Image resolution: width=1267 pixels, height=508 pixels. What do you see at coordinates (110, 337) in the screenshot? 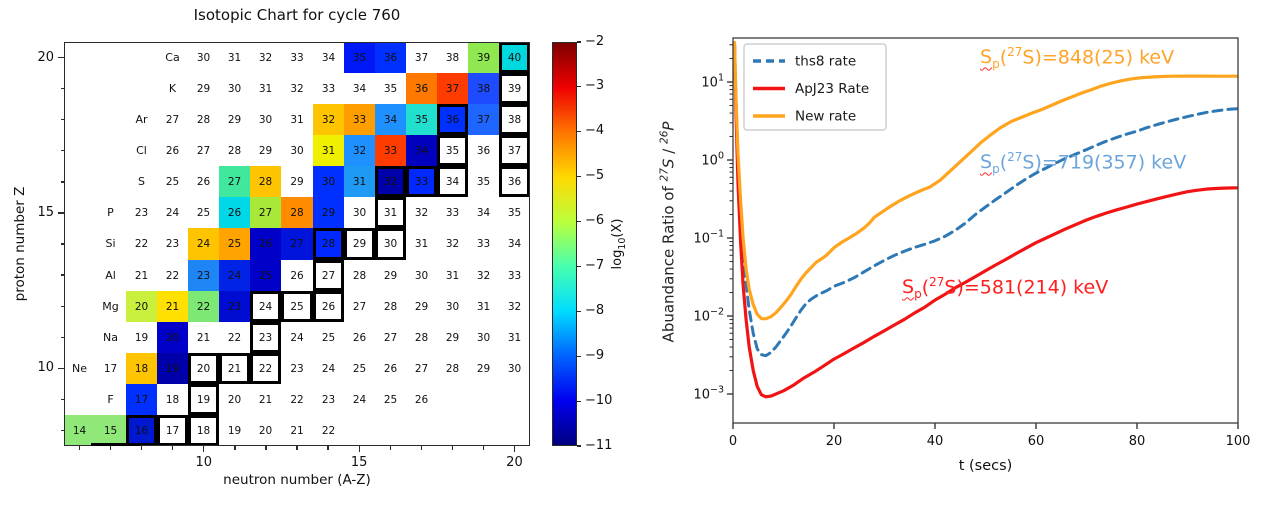
I see `element-label: Na` at bounding box center [110, 337].